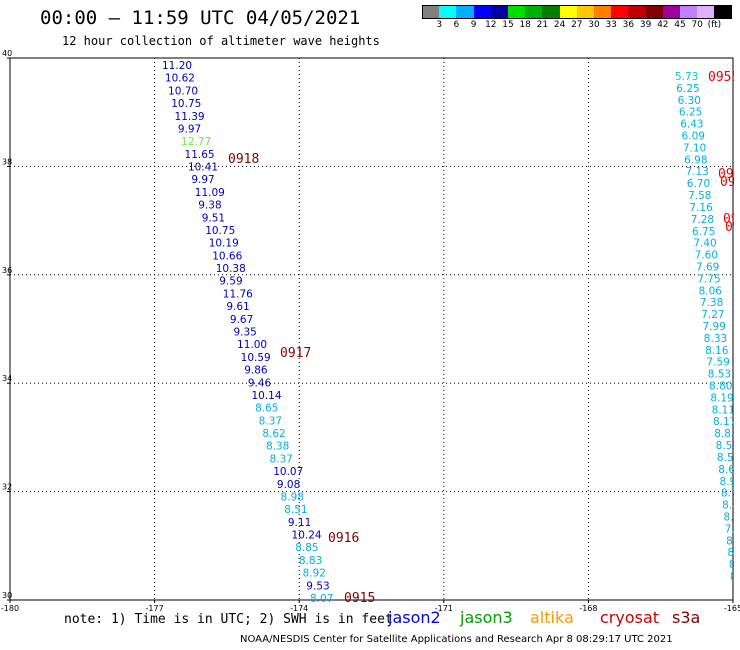 Image resolution: width=740 pixels, height=650 pixels. Describe the element at coordinates (7, 595) in the screenshot. I see `latitude-tick-label: 30` at that location.